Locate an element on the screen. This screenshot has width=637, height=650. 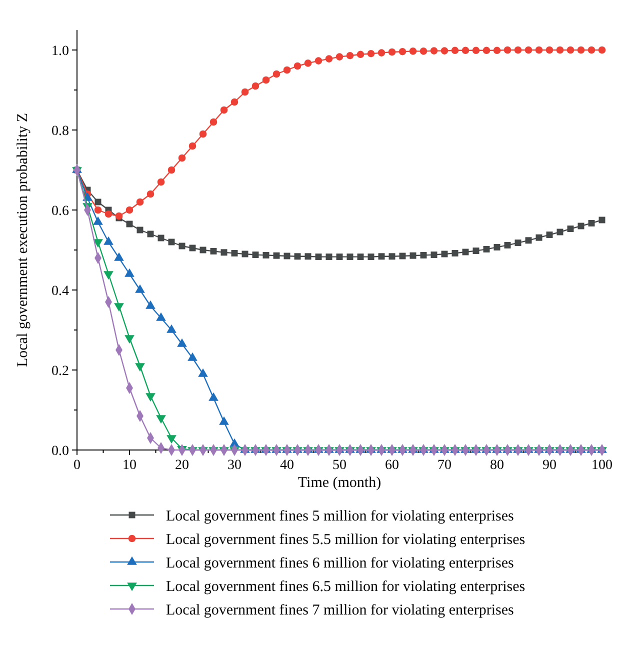
x-tick-label: 50 is located at coordinates (339, 465).